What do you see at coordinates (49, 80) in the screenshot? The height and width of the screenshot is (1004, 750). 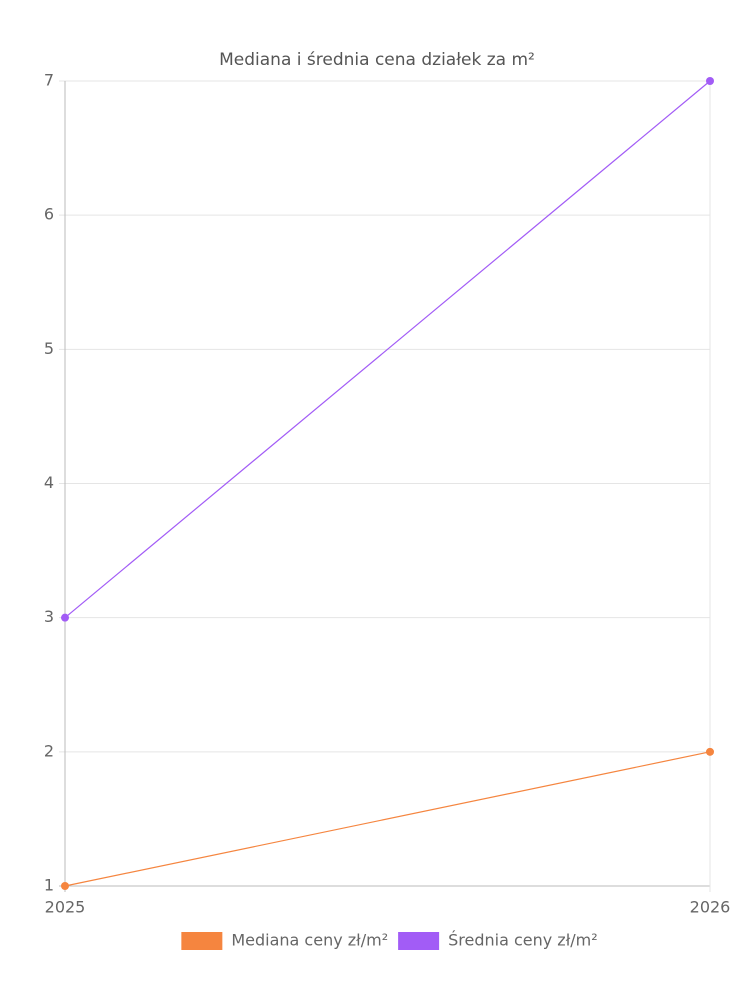 I see `y-tick-label: 7` at bounding box center [49, 80].